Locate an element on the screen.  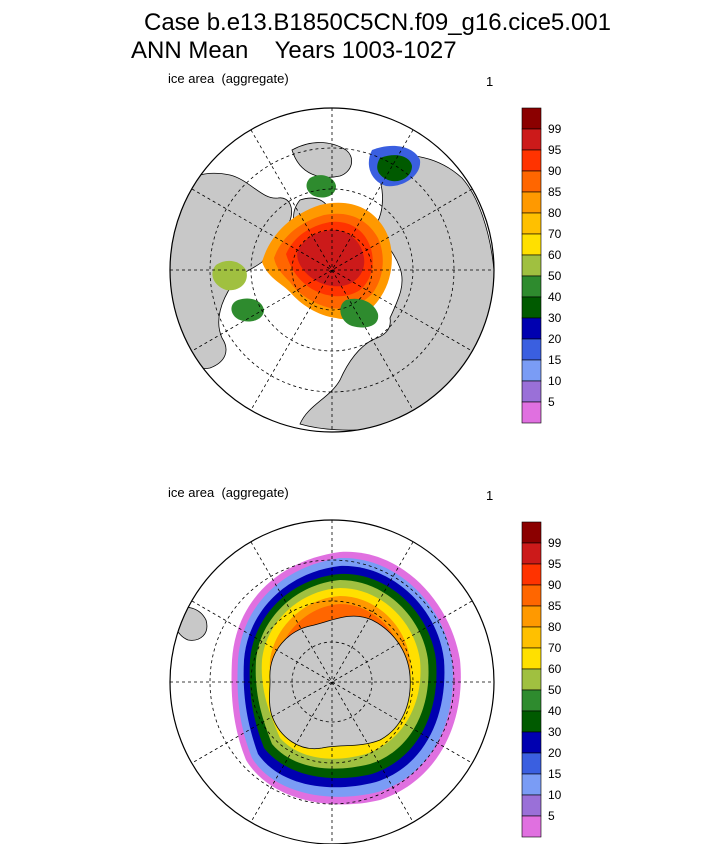
colorbar-north-label: 5 is located at coordinates (551, 402).